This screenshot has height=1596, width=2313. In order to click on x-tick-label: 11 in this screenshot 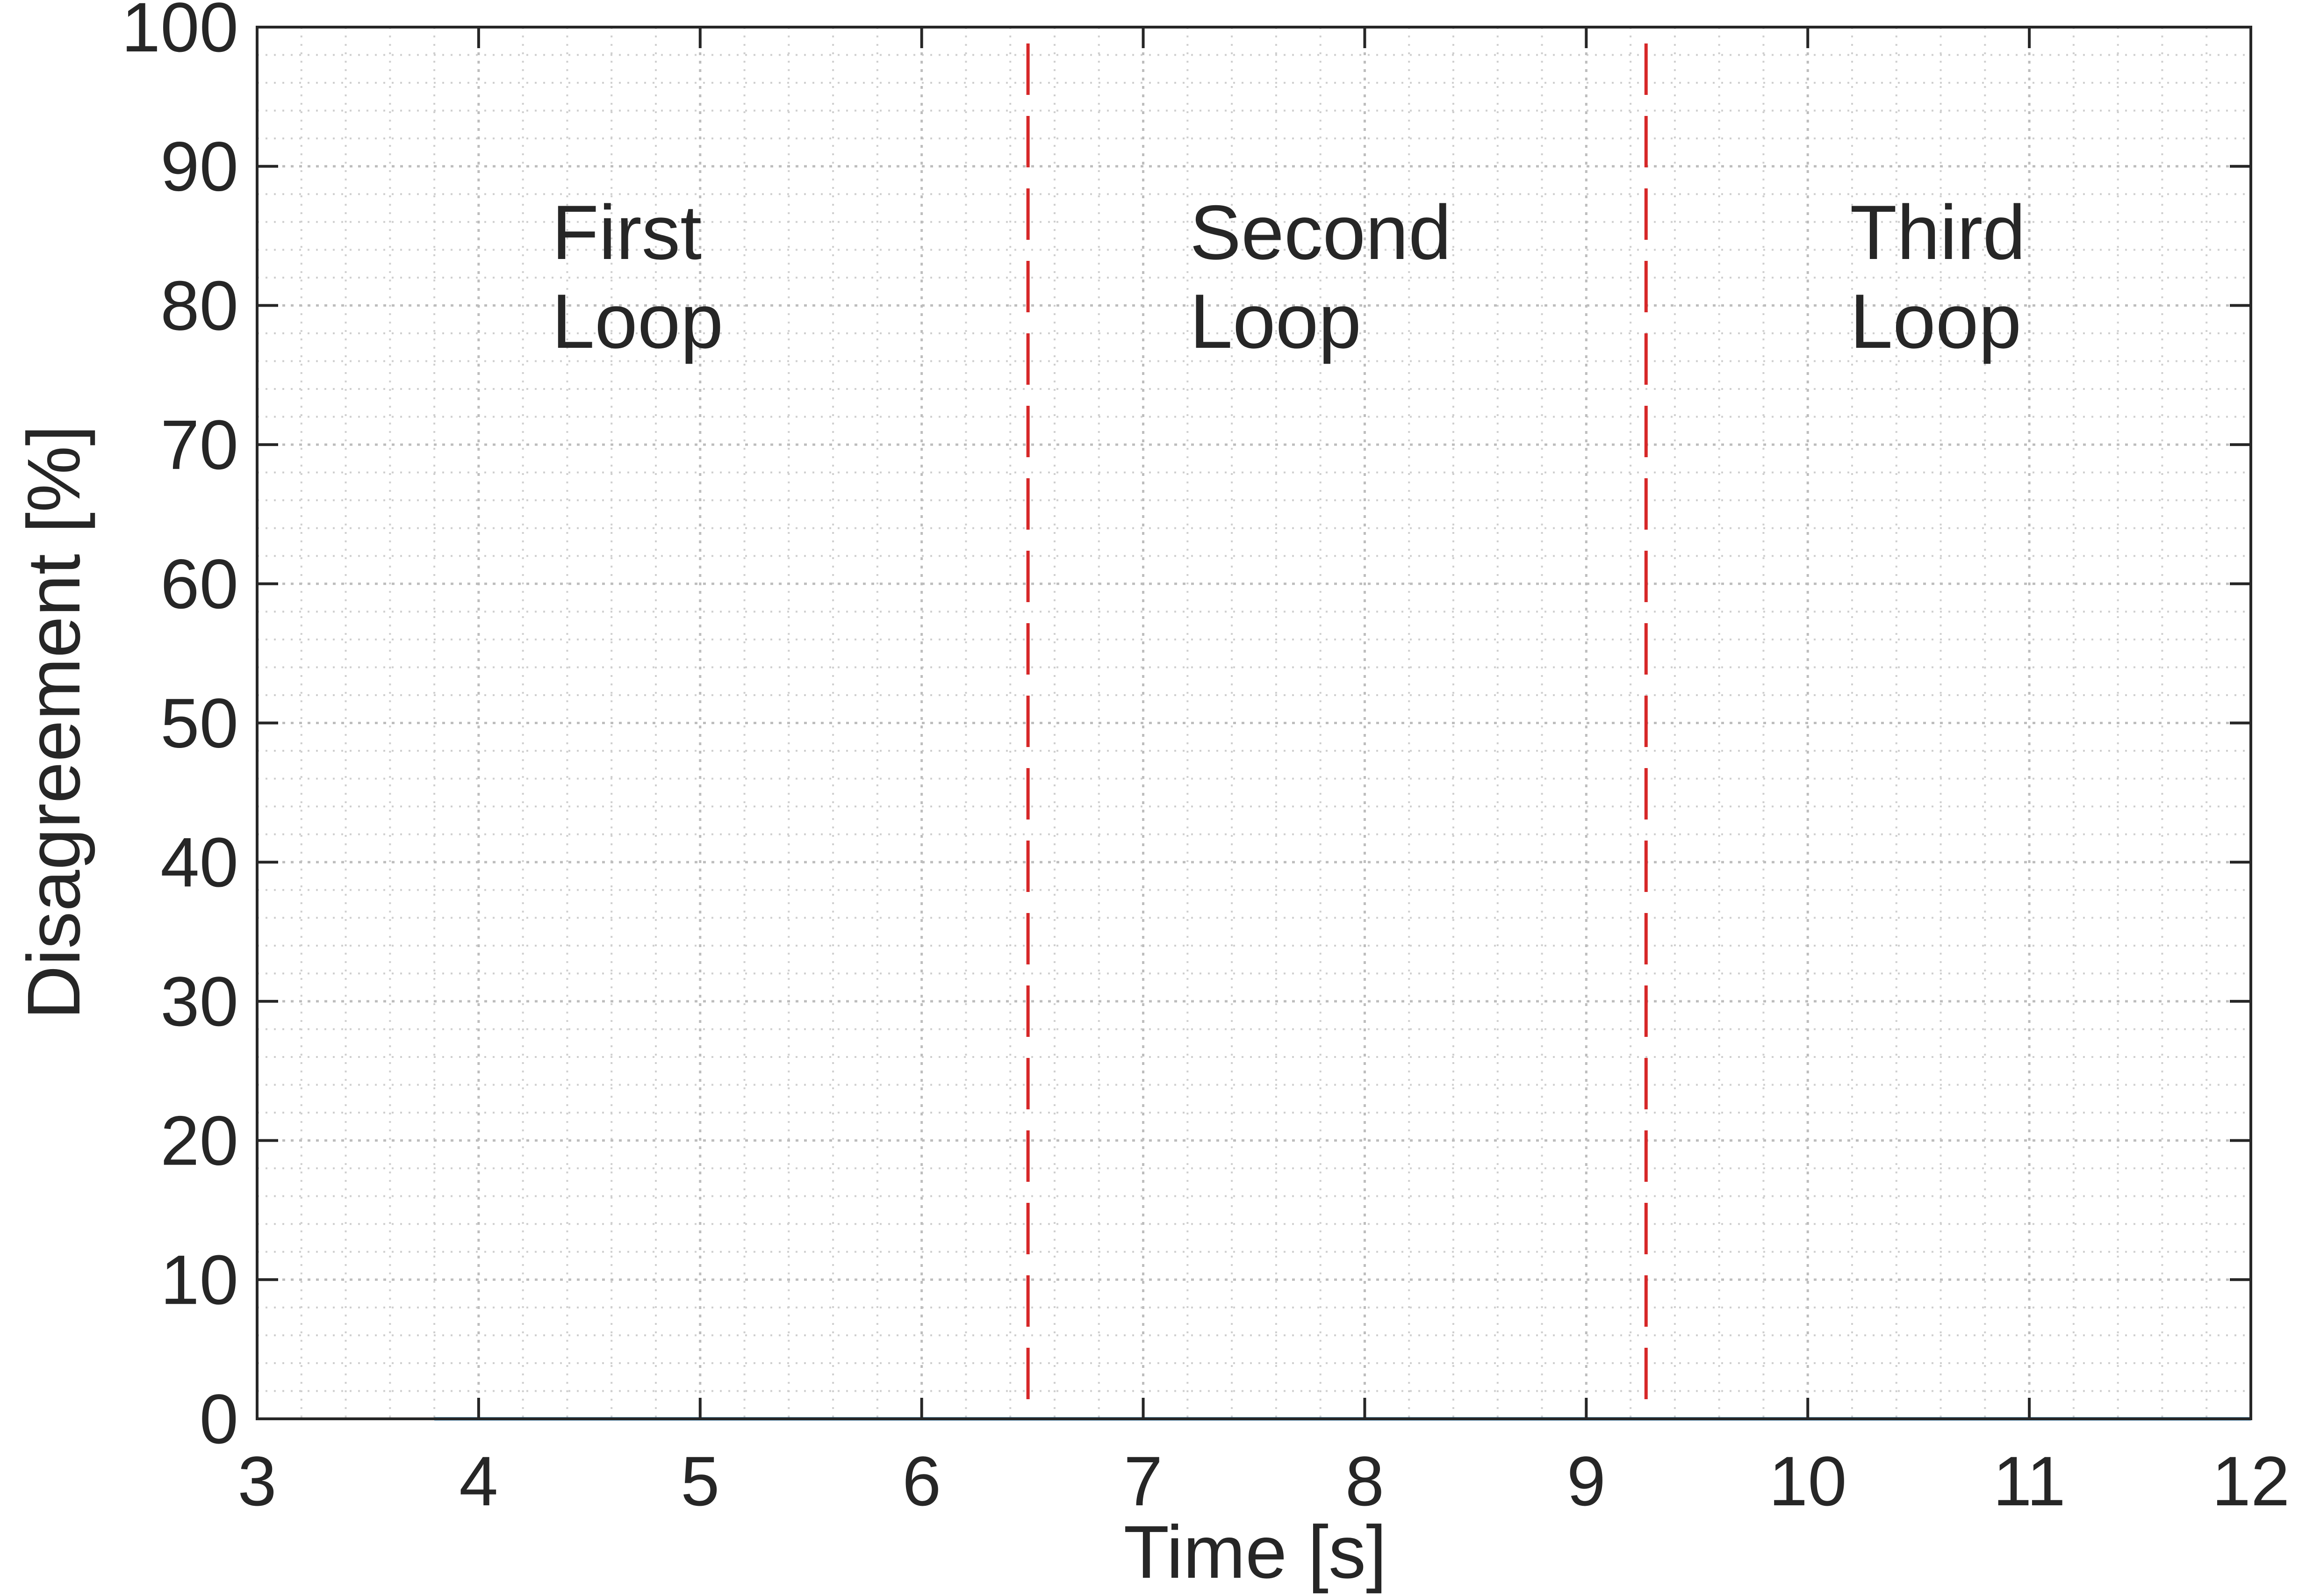, I will do `click(2029, 1481)`.